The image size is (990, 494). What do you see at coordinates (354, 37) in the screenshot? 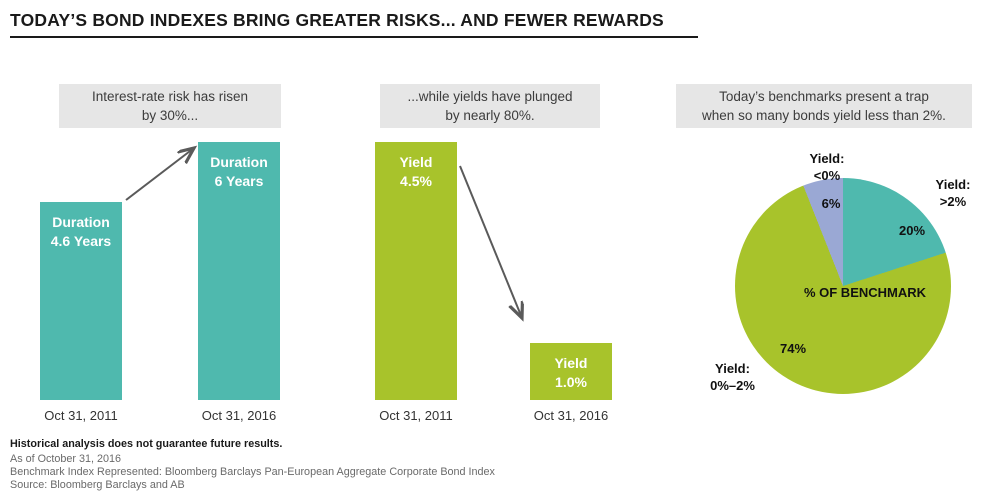
I see `title-rule` at bounding box center [354, 37].